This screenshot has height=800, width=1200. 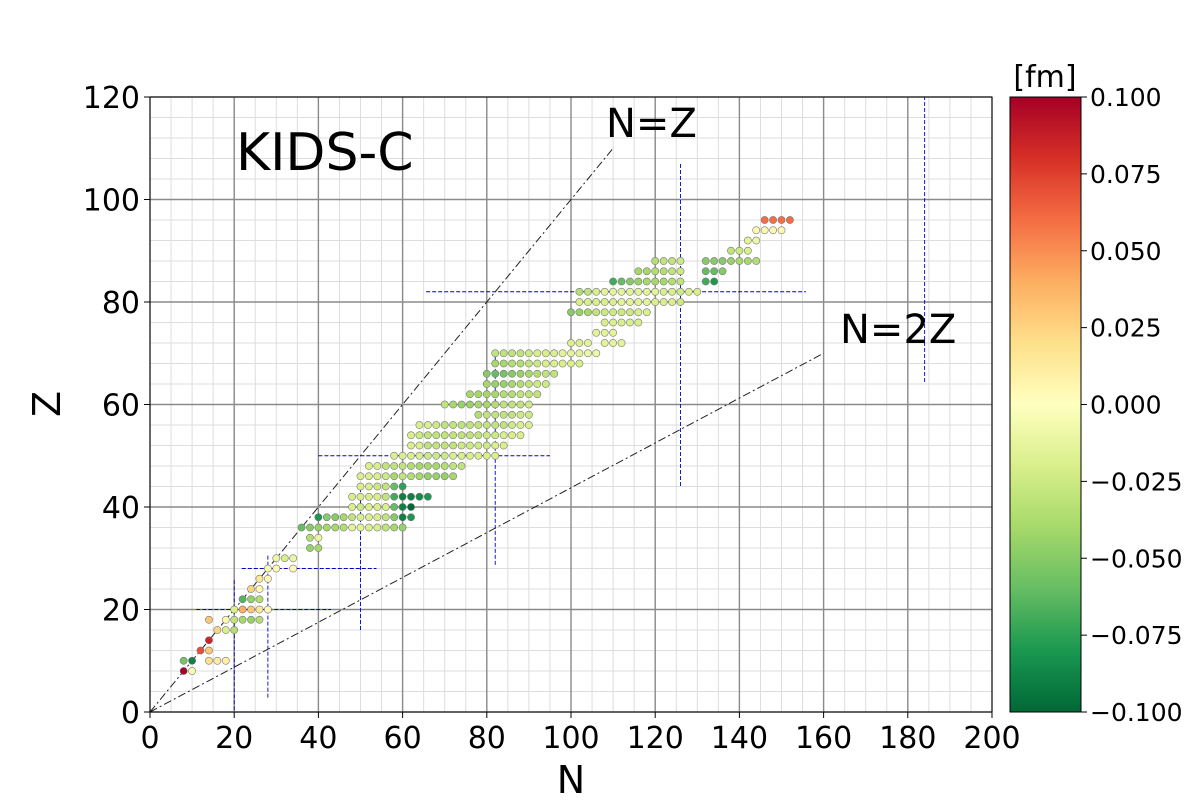 I want to click on x-axis-ticks: 0 20 40 60 80 100 120 140 160 180 200, so click(x=580, y=734).